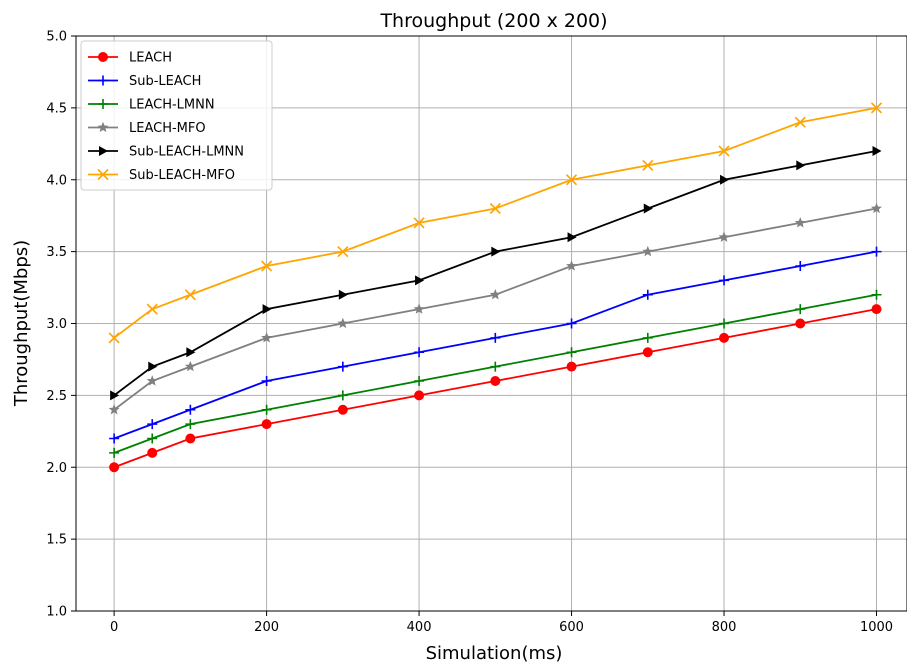  I want to click on legend-entry: LEACH, so click(130, 58).